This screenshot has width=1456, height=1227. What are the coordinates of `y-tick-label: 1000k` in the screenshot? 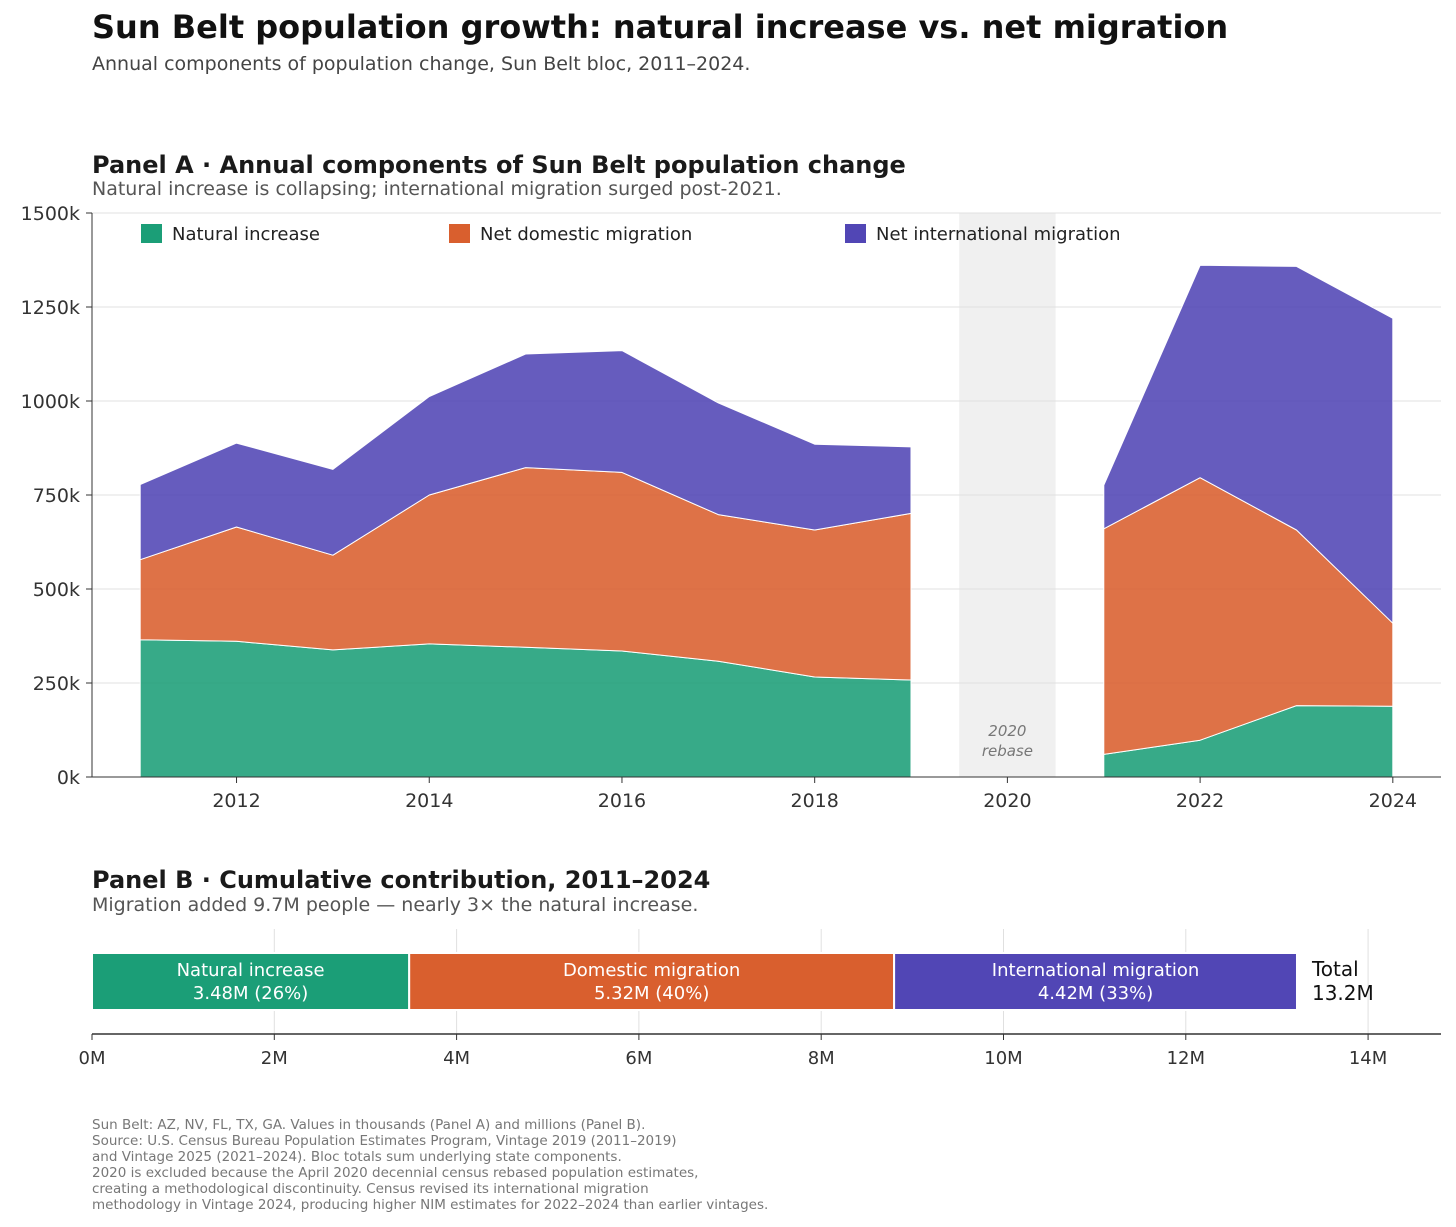 It's located at (50, 402).